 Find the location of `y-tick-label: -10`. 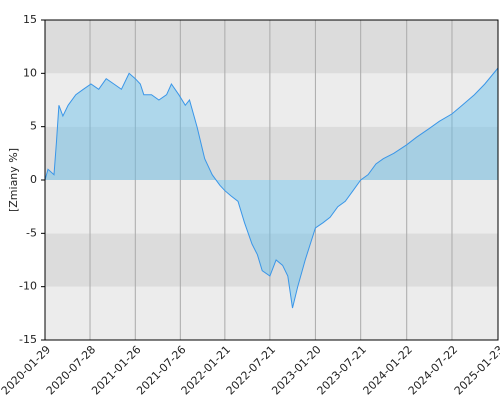

y-tick-label: -10 is located at coordinates (28, 286).